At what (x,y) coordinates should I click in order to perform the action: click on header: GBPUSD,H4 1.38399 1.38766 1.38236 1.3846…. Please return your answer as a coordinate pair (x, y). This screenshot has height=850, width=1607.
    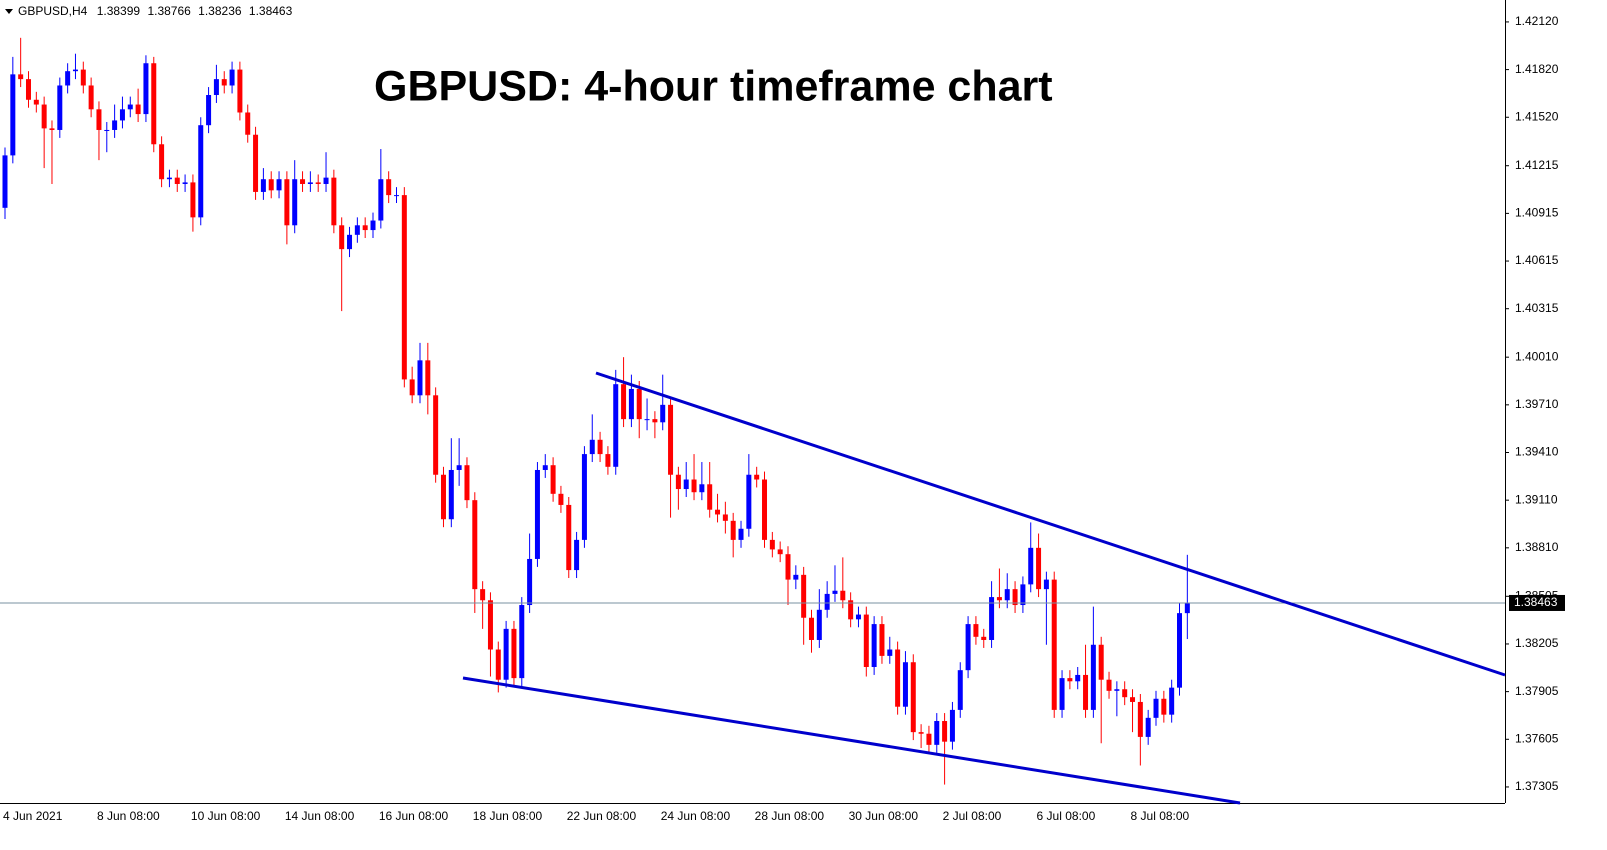
    Looking at the image, I should click on (155, 11).